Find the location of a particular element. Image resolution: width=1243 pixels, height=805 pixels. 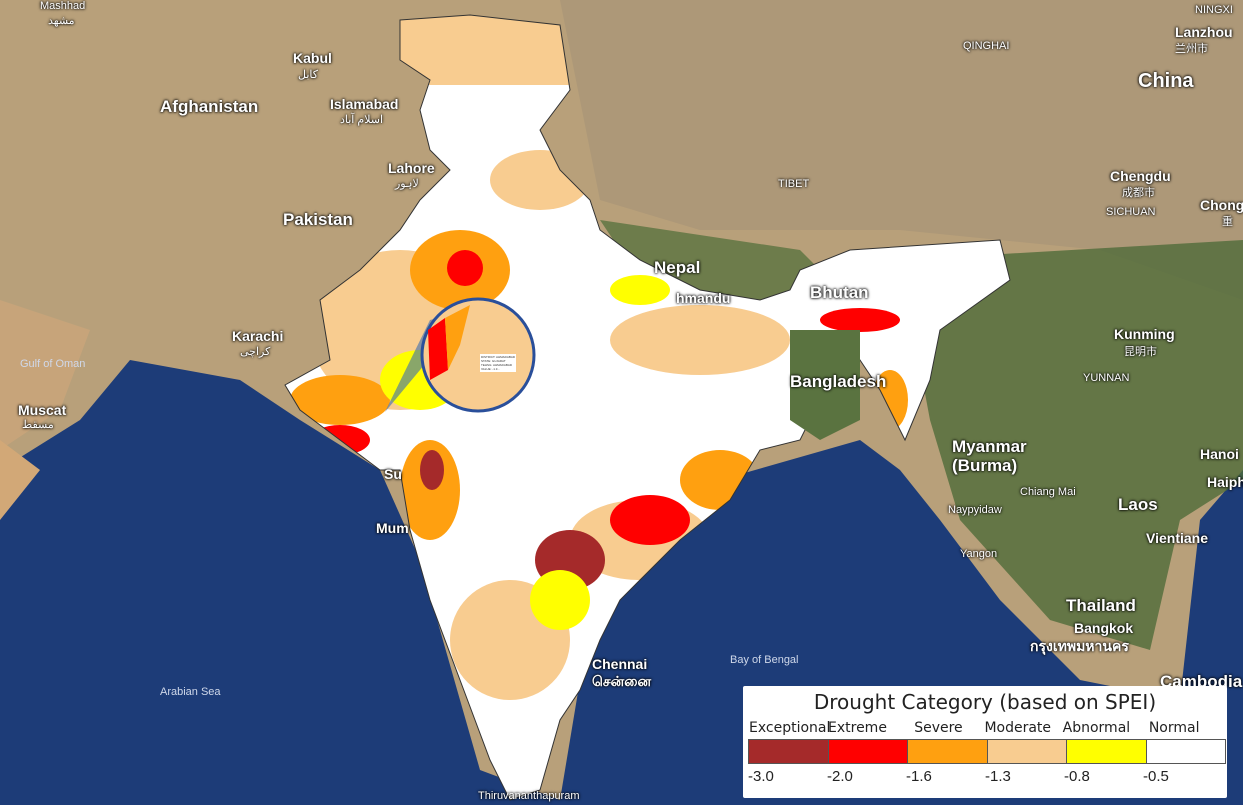

legend-tick: -3.0 is located at coordinates (761, 776).